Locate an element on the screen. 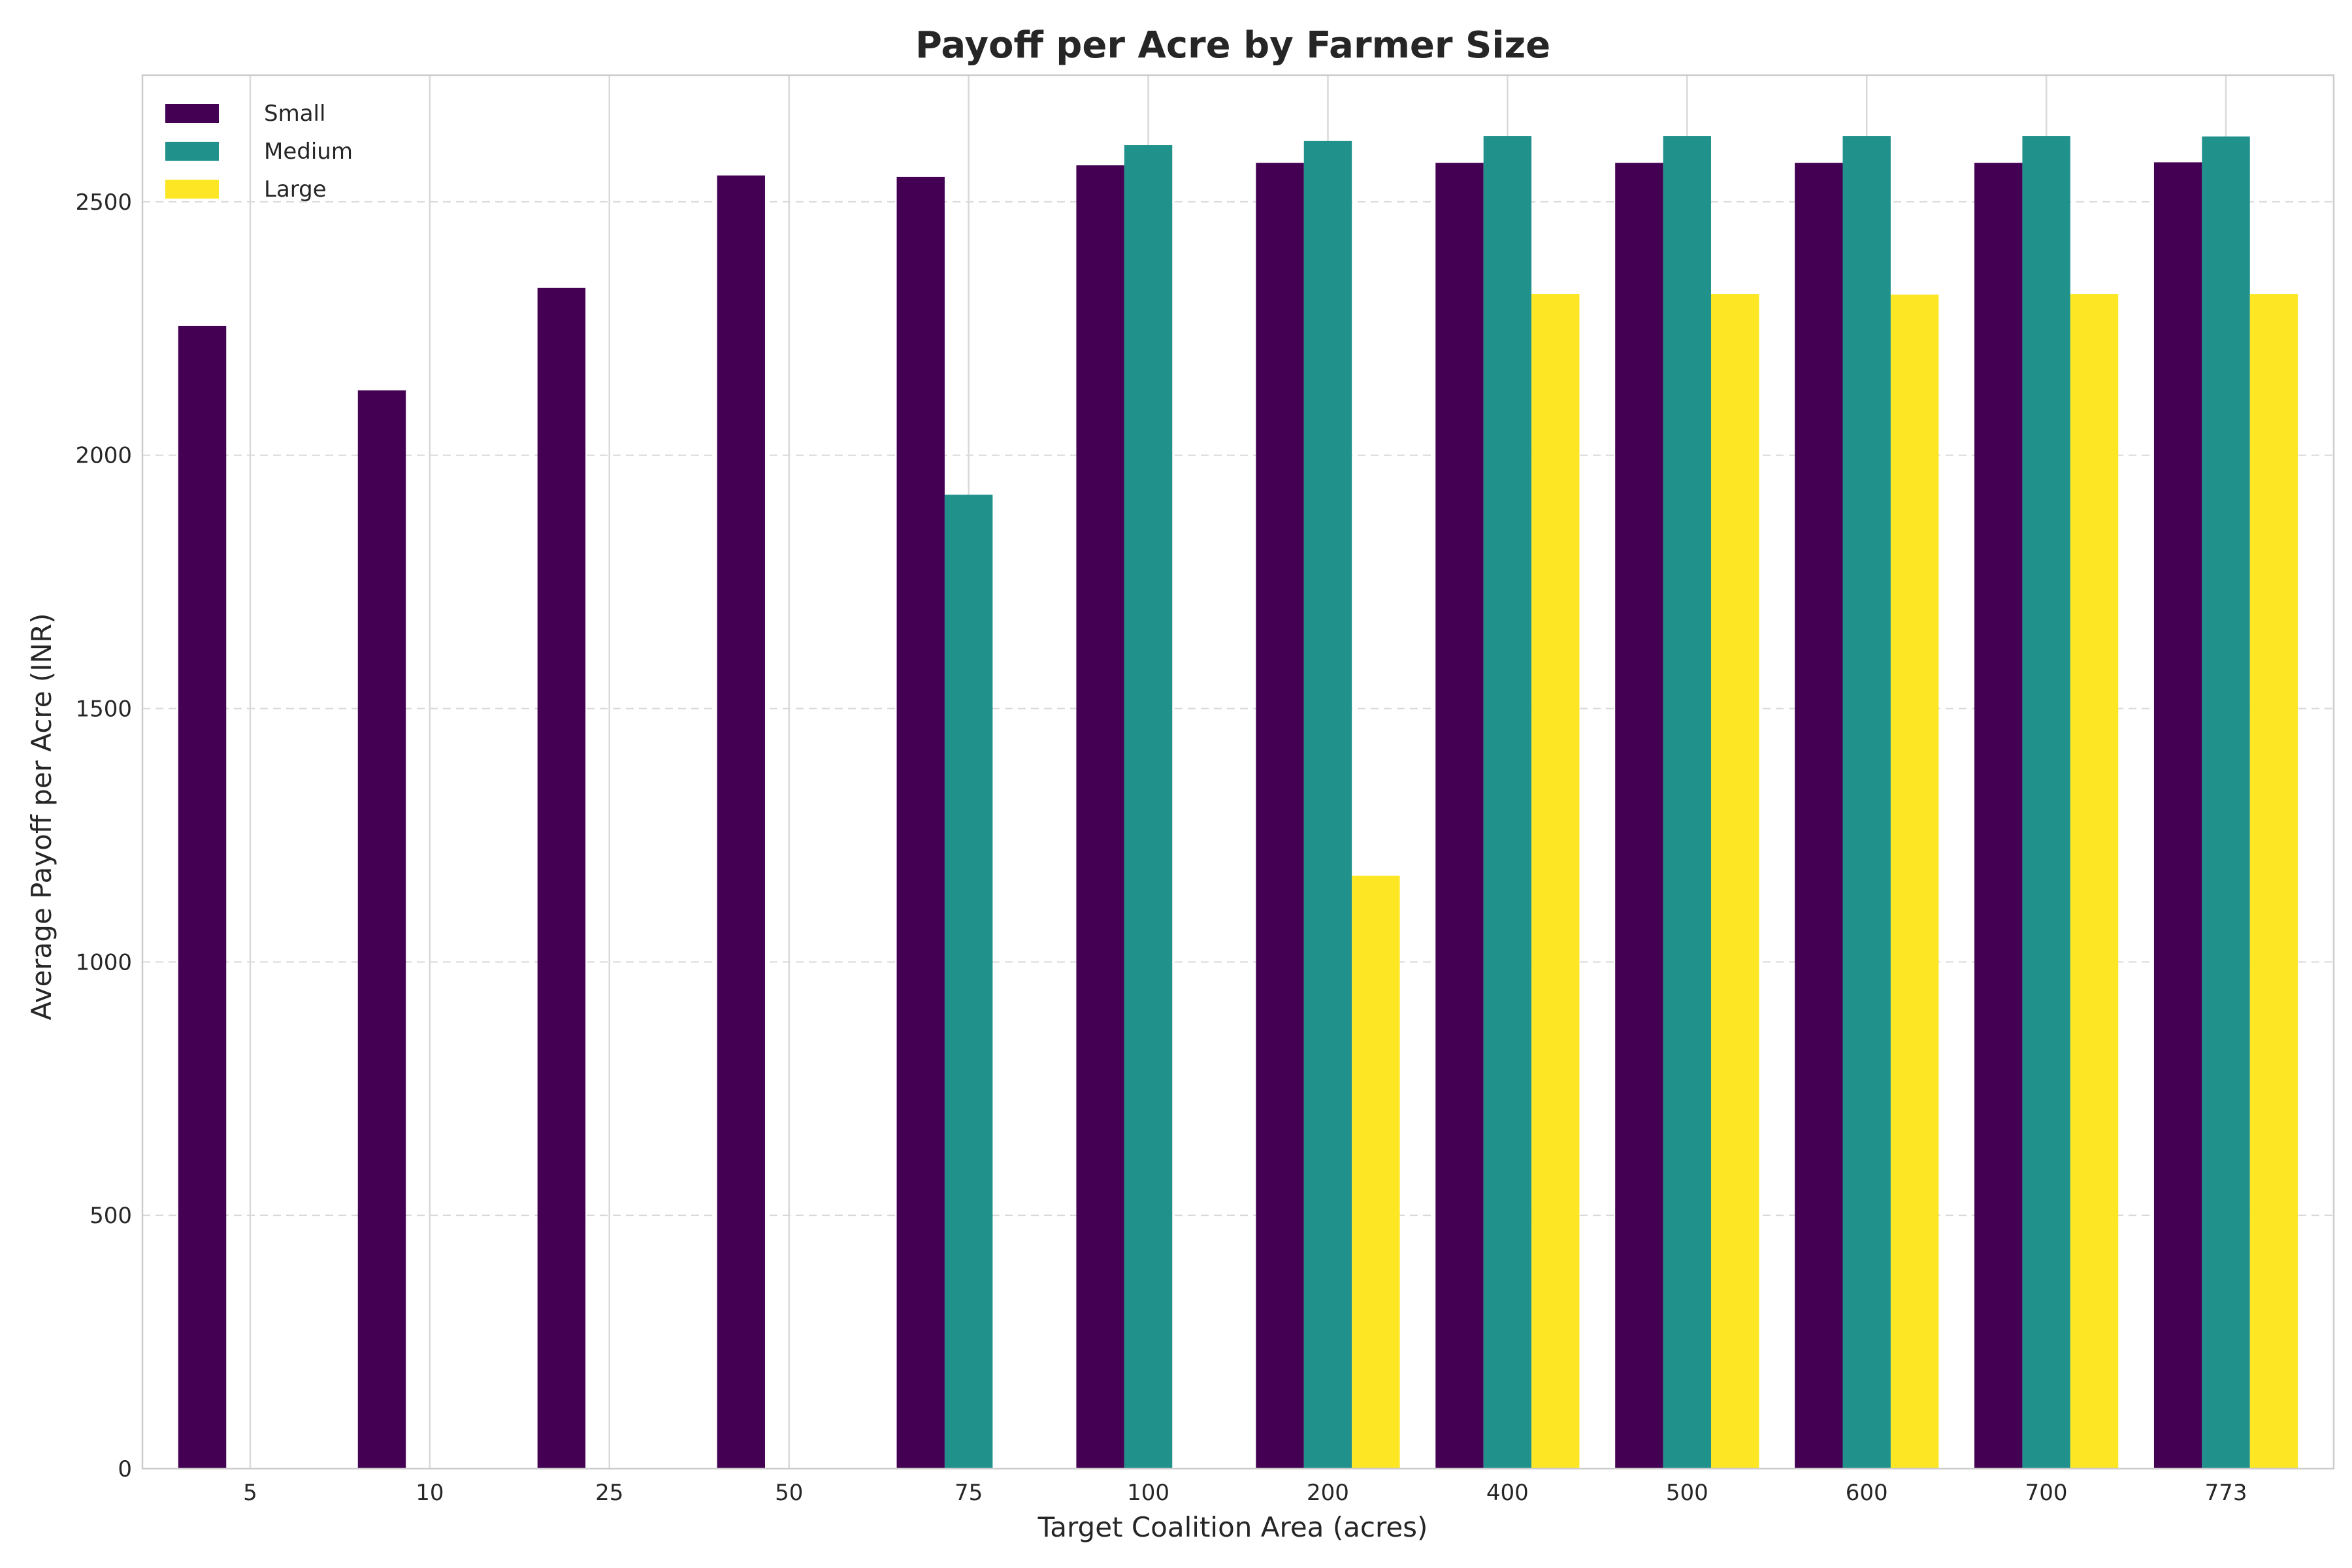 This screenshot has width=2352, height=1568. legend-swatch-large is located at coordinates (192, 189).